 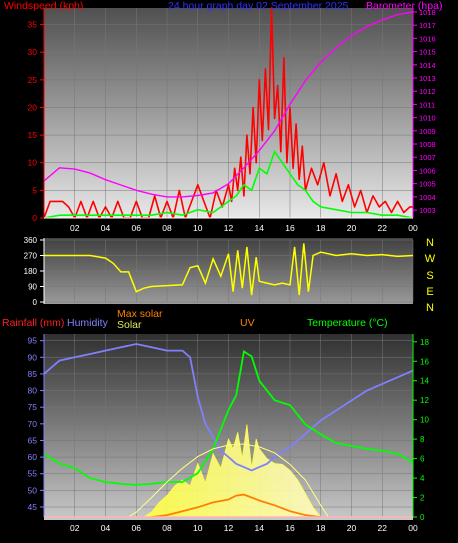 I want to click on wind-x-tick-label: 06, so click(x=137, y=228).